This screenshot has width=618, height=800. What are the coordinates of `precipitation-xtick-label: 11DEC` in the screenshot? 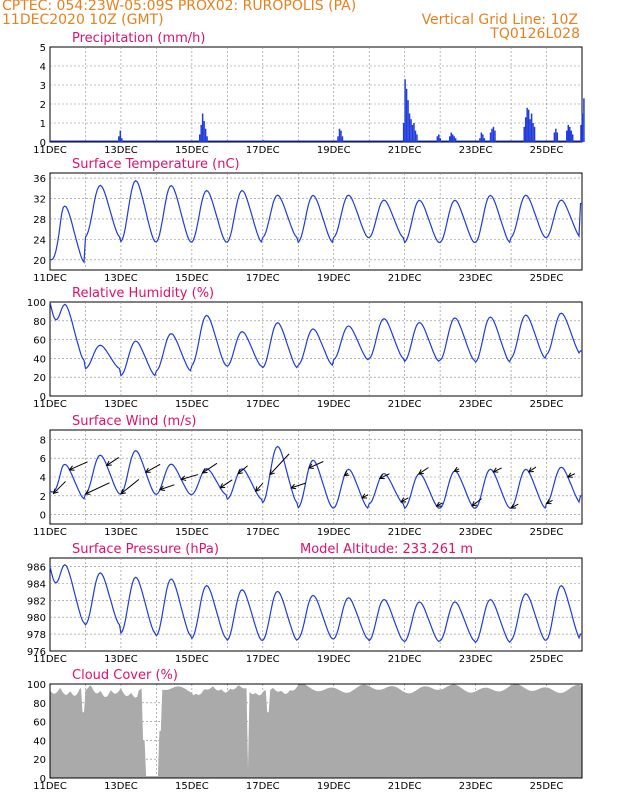 It's located at (50, 150).